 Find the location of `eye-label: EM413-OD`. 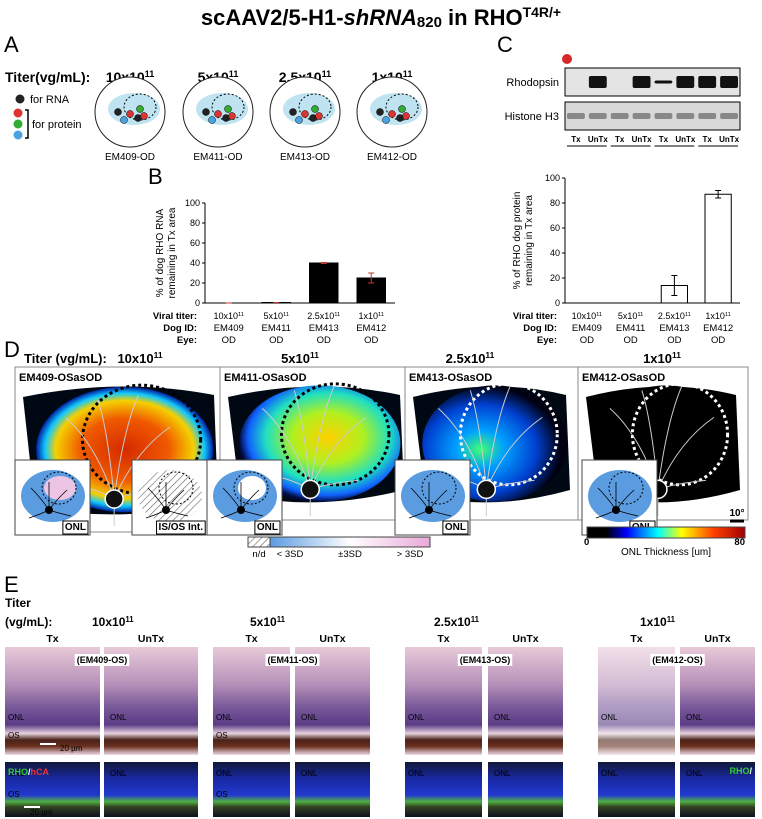

eye-label: EM413-OD is located at coordinates (305, 157).